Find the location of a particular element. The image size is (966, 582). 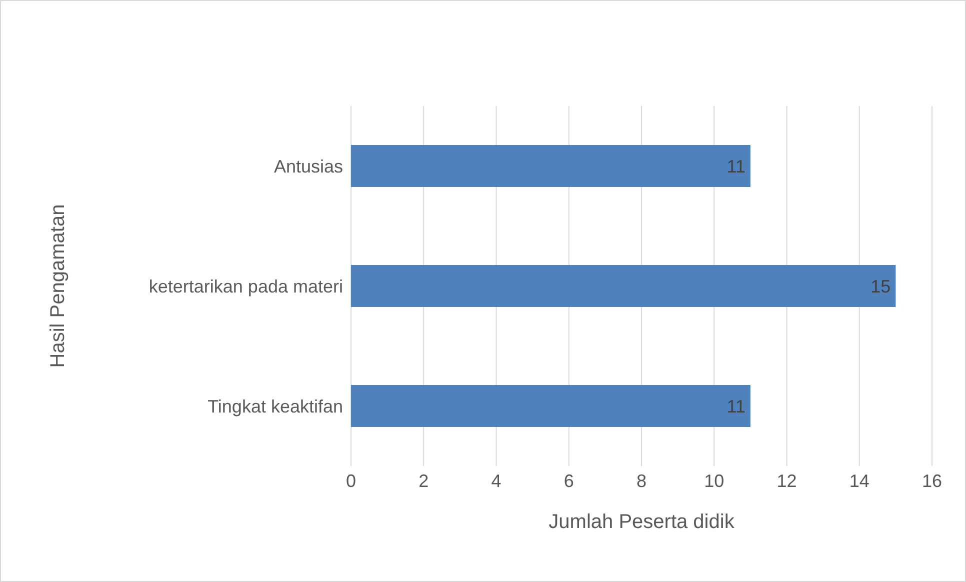

y-axis-title: Hasil Pengamatan is located at coordinates (58, 286).